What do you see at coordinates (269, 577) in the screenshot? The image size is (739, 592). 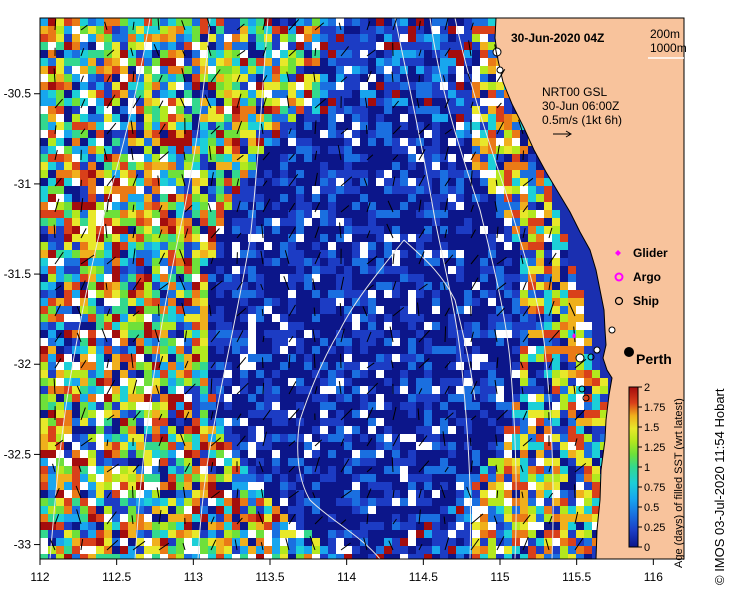 I see `x-tick-label: 113.5` at bounding box center [269, 577].